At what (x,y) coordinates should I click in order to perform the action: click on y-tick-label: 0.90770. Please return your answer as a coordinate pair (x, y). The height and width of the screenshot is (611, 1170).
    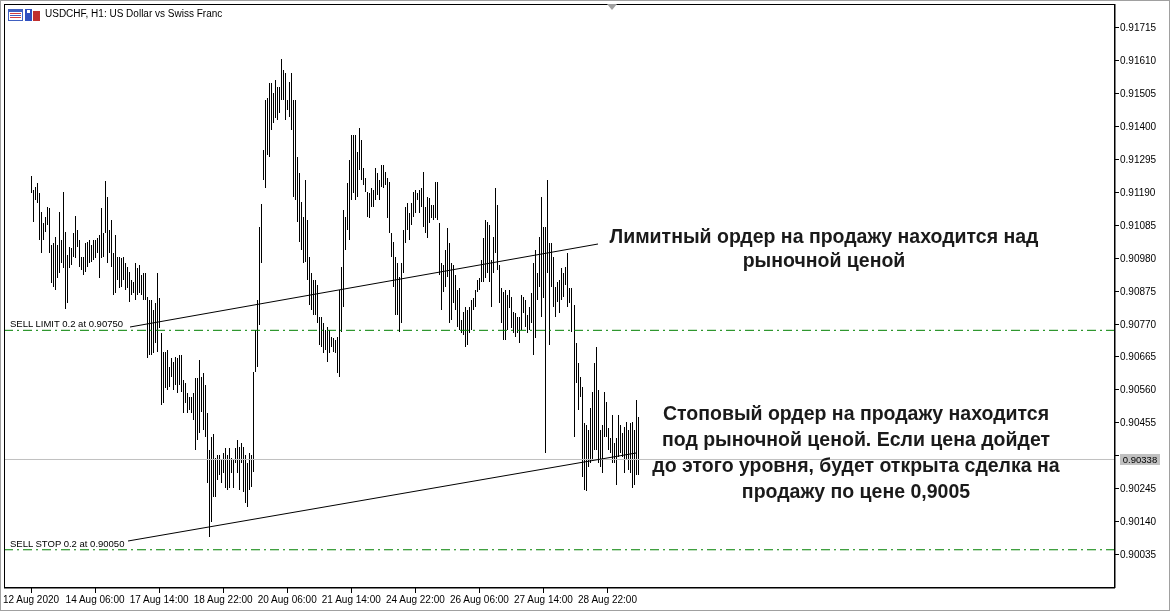
    Looking at the image, I should click on (1138, 324).